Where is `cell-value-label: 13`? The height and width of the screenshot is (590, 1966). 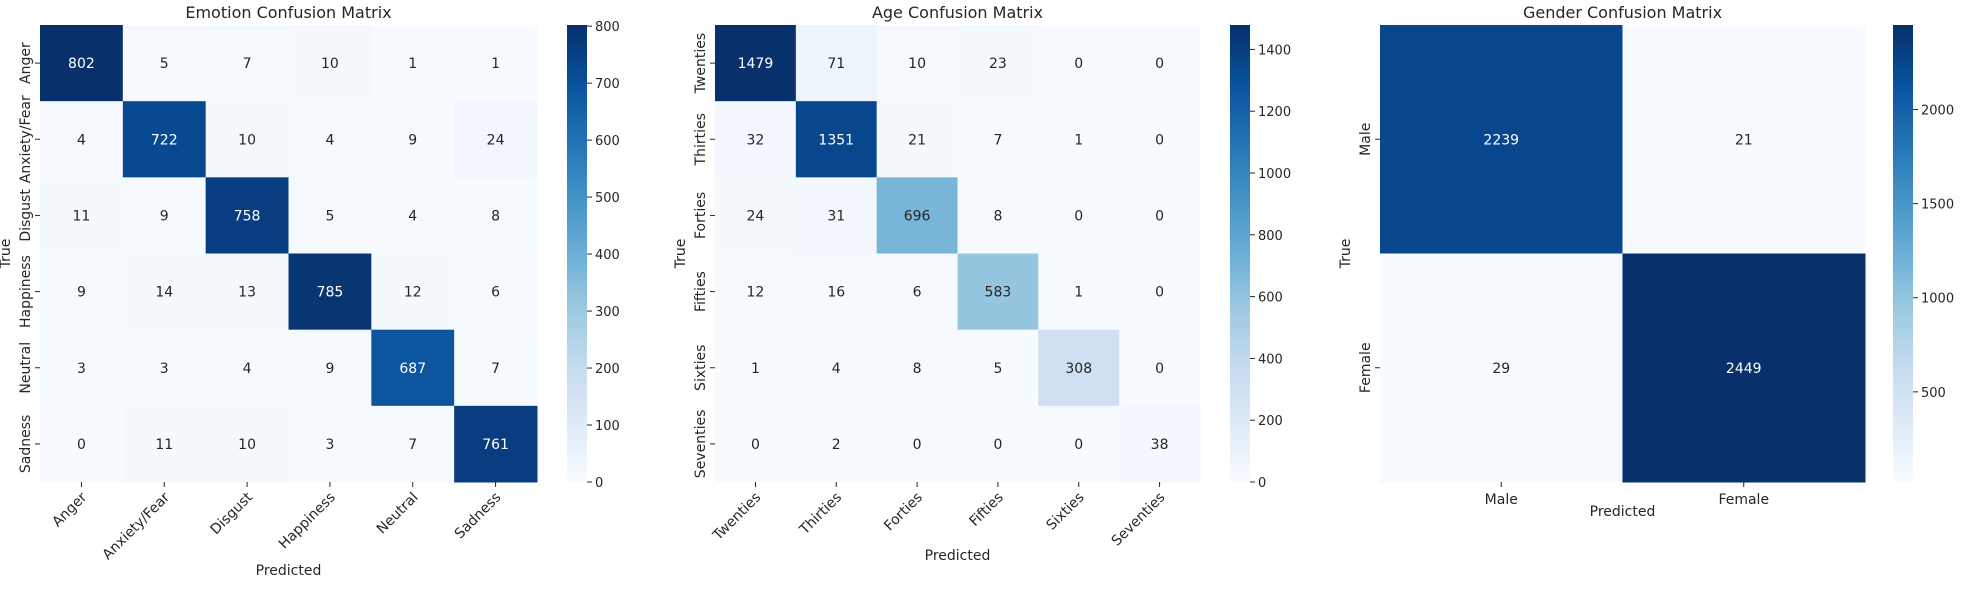
cell-value-label: 13 is located at coordinates (247, 293).